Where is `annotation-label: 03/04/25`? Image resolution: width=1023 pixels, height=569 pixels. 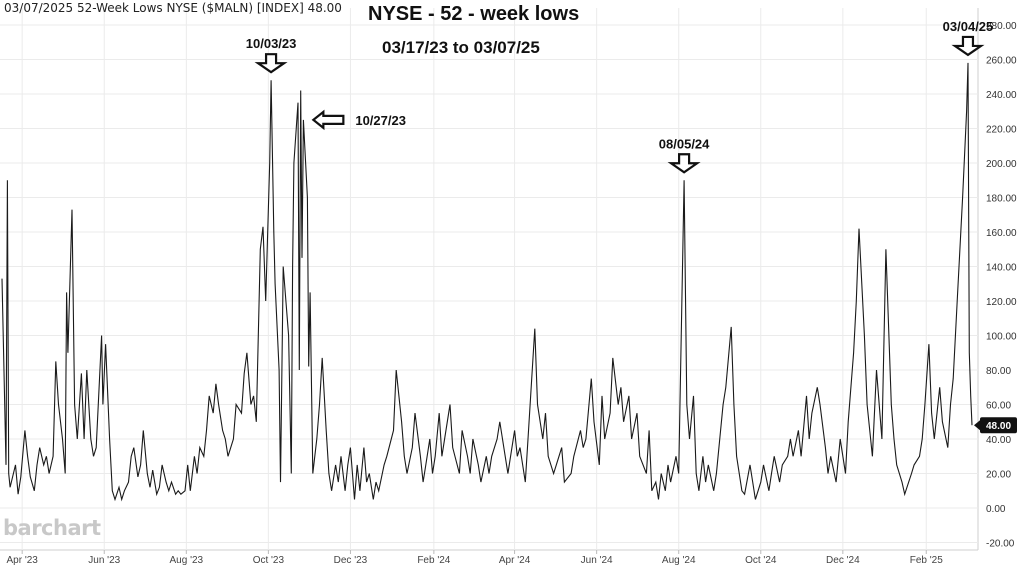 annotation-label: 03/04/25 is located at coordinates (968, 26).